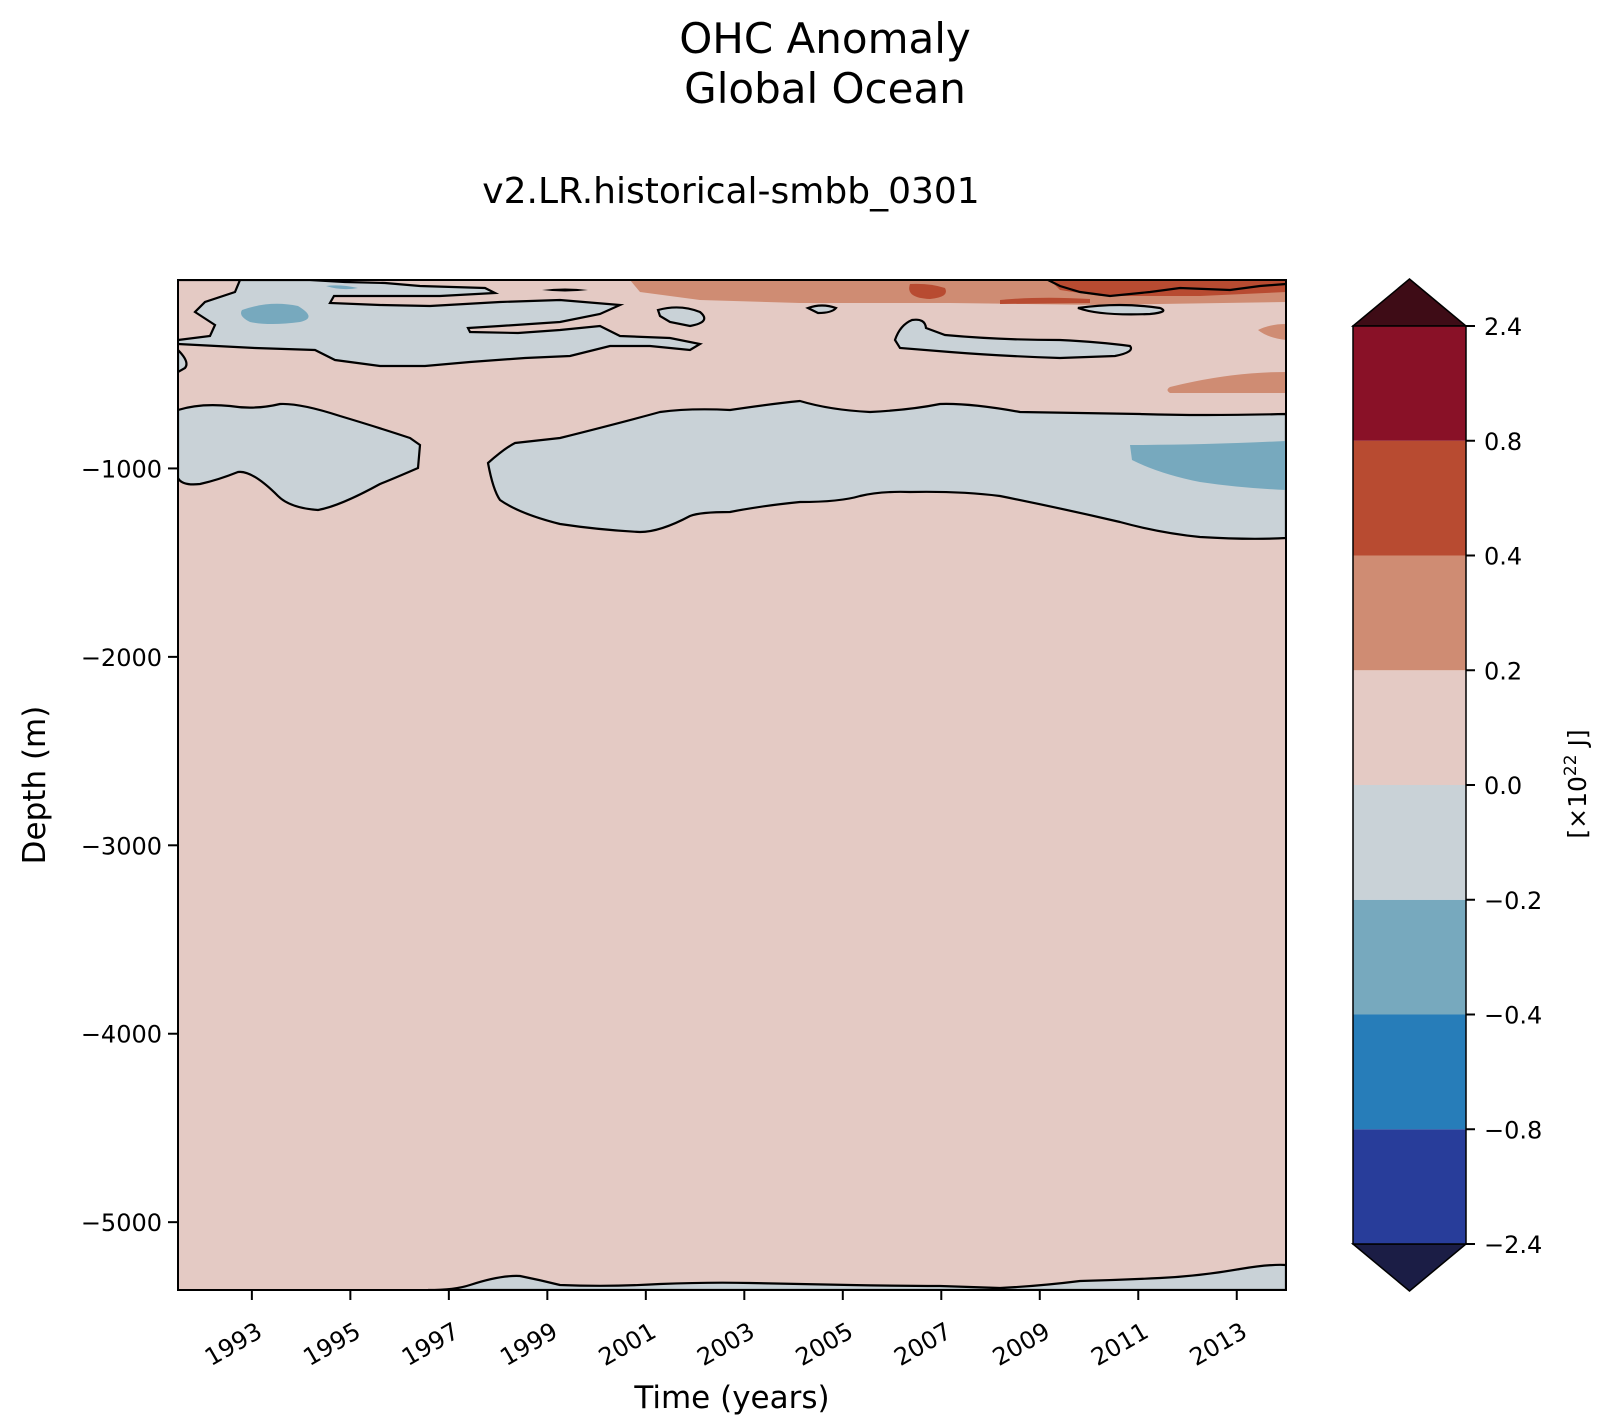 The image size is (1611, 1425). I want to click on cool-region-upper-2010, so click(1121, 309).